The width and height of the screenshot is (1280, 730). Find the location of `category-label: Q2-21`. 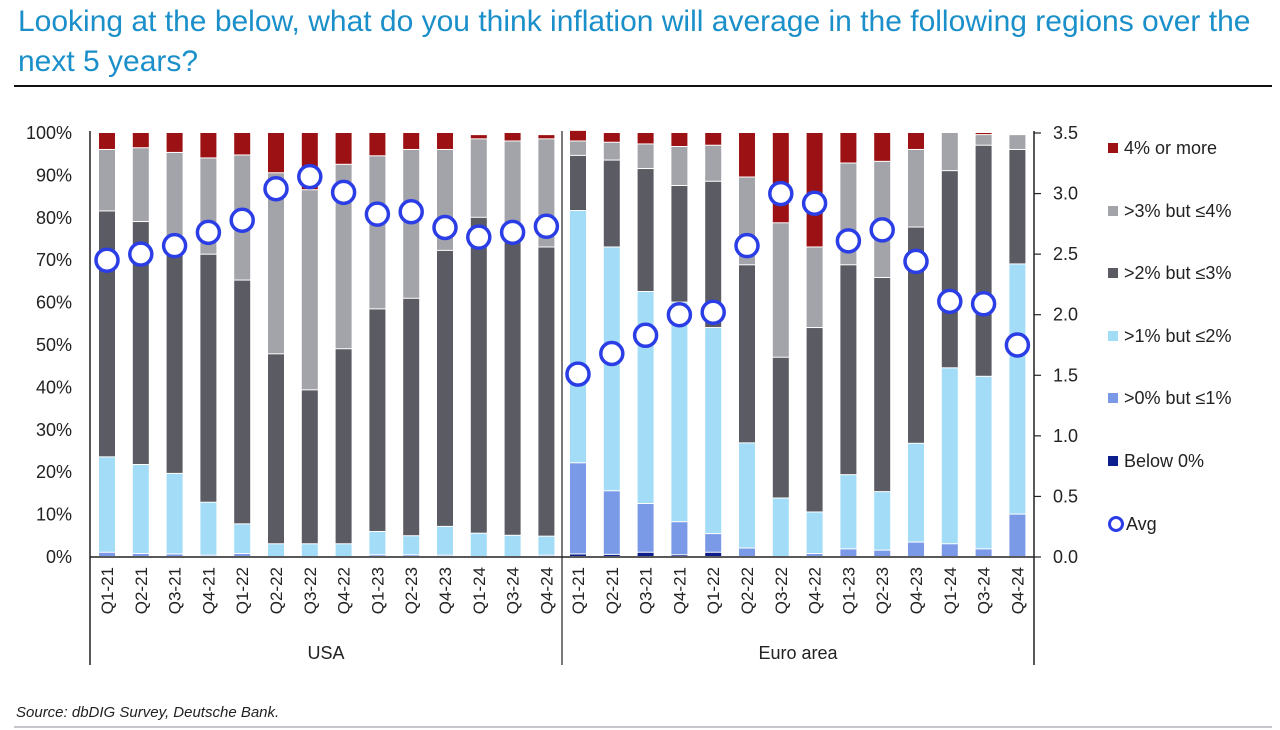

category-label: Q2-21 is located at coordinates (141, 590).